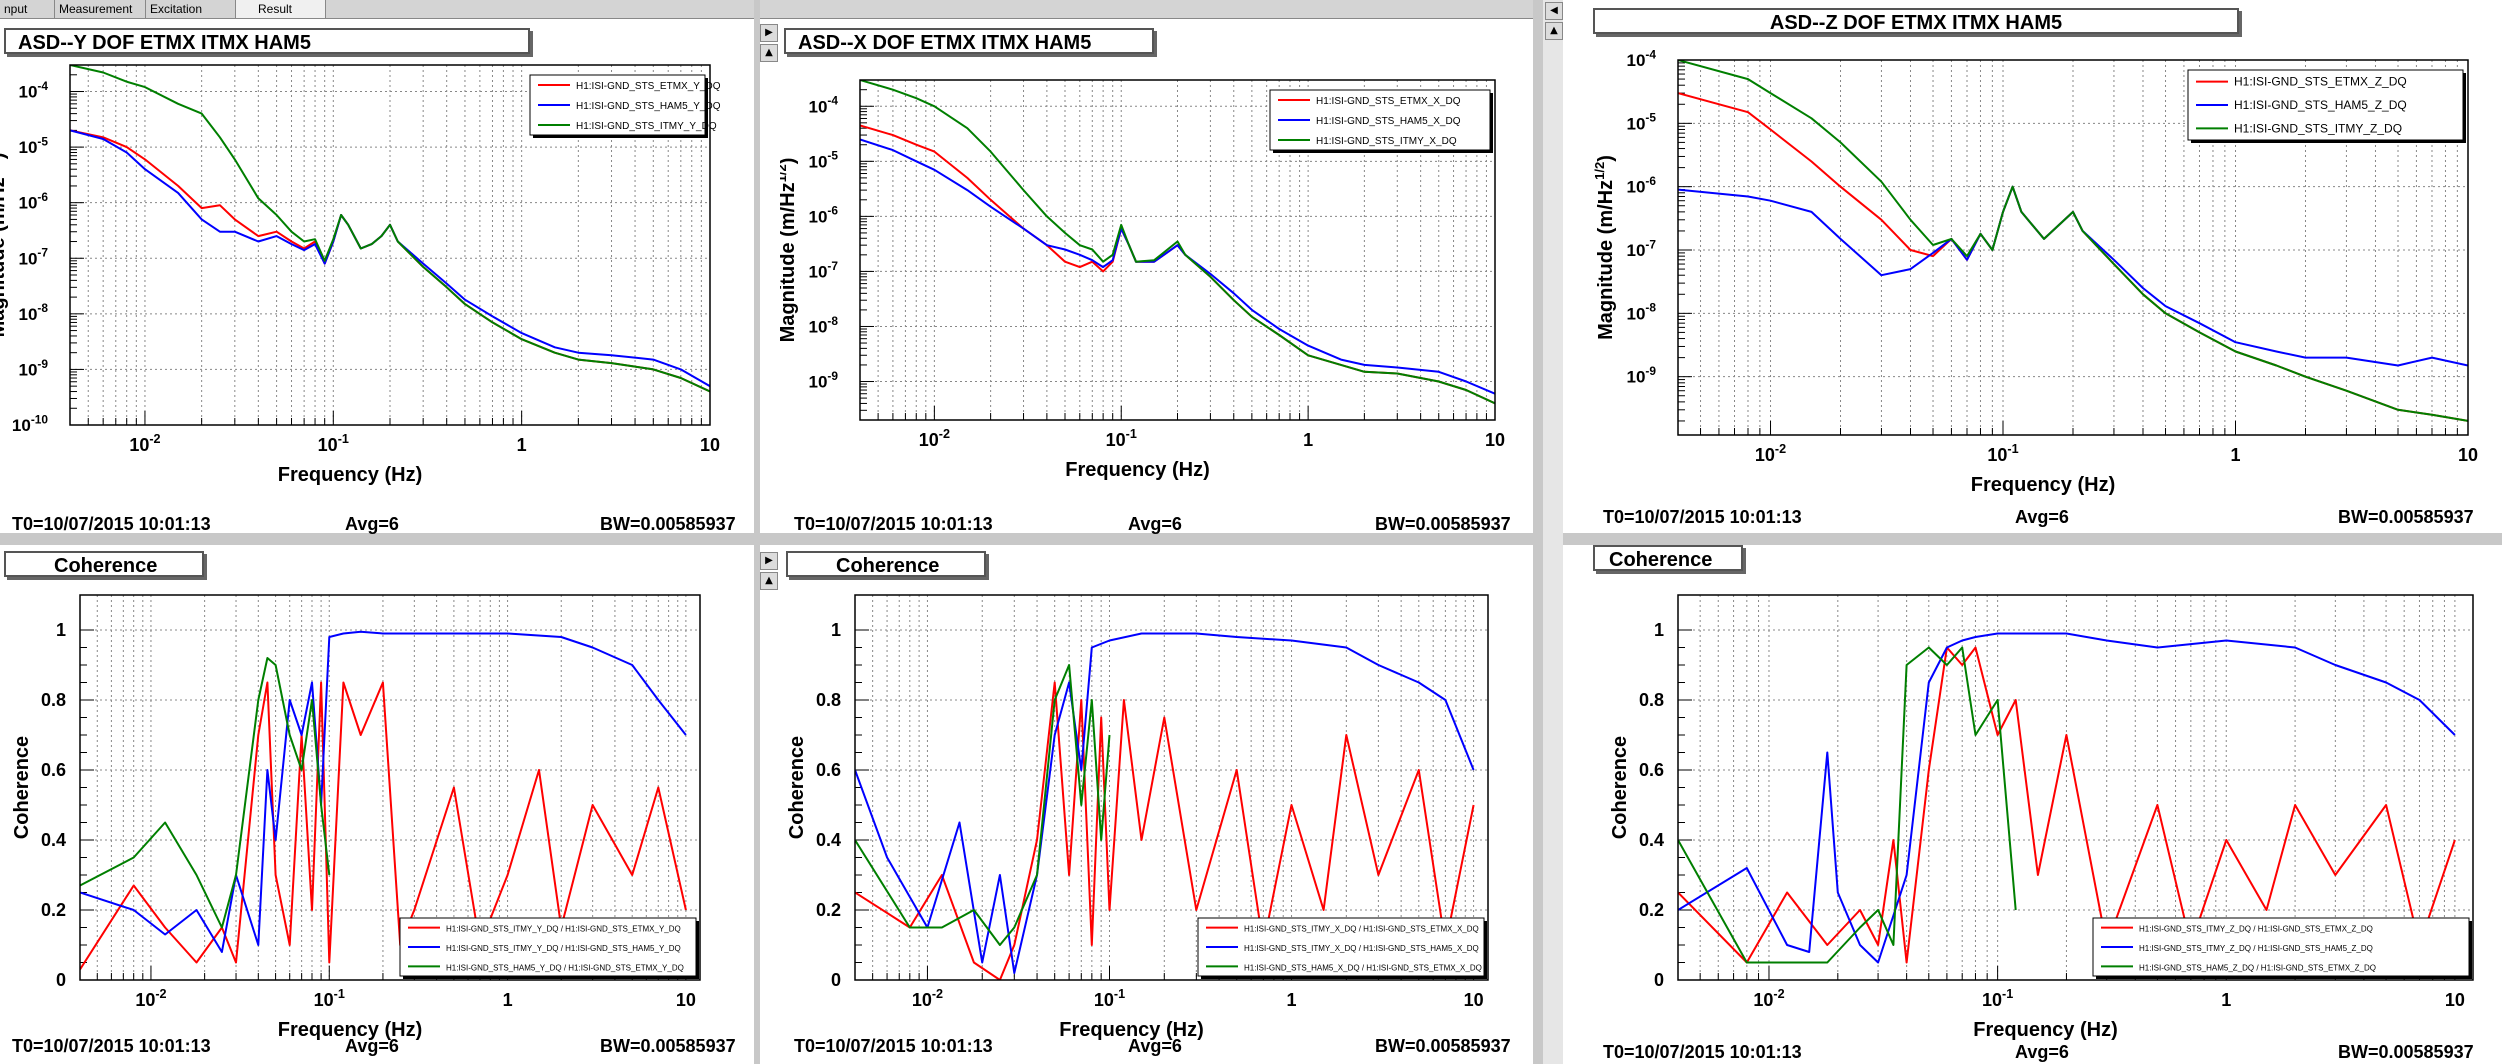 The image size is (2502, 1064). I want to click on scroll-left-button: ◀, so click(1554, 11).